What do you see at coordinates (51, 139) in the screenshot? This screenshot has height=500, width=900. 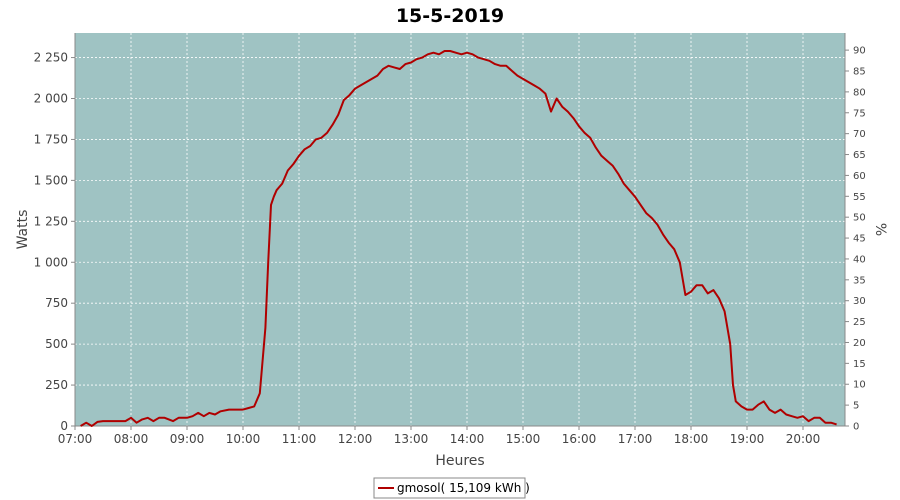 I see `y-tick-label: 1 750` at bounding box center [51, 139].